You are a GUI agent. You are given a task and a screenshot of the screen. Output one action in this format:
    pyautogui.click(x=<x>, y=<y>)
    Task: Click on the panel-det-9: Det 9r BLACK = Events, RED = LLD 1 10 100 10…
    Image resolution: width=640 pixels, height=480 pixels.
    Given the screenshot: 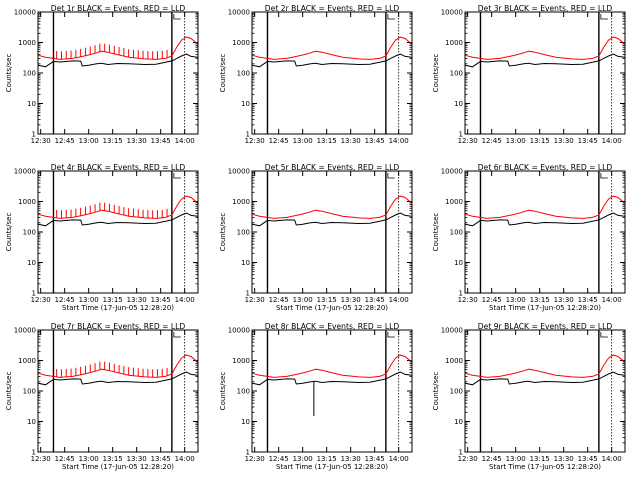 What is the action you would take?
    pyautogui.click(x=529, y=396)
    